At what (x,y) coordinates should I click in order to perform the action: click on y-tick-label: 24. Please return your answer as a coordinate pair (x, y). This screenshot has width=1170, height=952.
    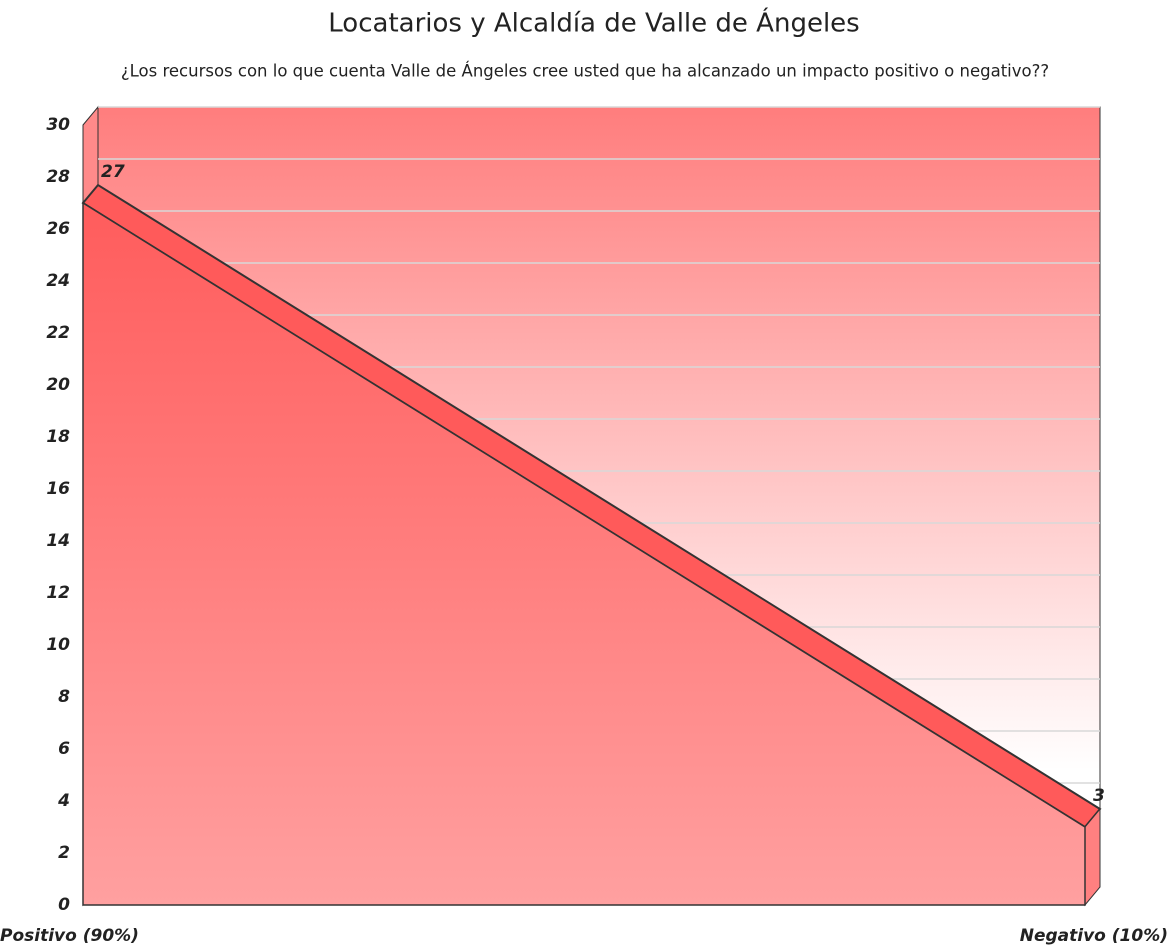
    Looking at the image, I should click on (58, 281).